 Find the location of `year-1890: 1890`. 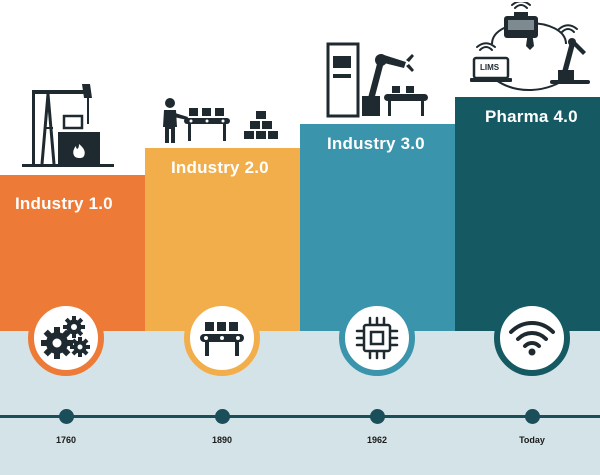

year-1890: 1890 is located at coordinates (222, 440).